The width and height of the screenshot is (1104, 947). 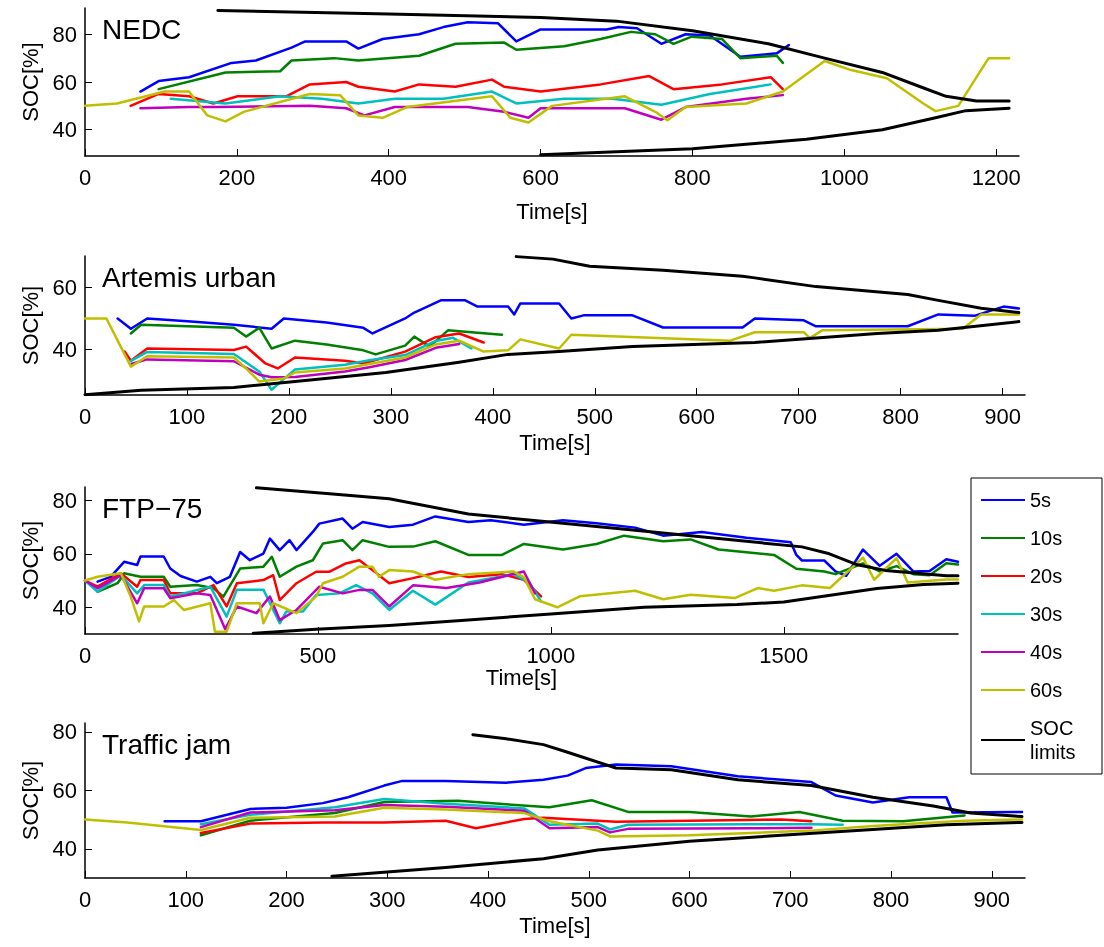 I want to click on legend-label: 60s, so click(x=1046, y=690).